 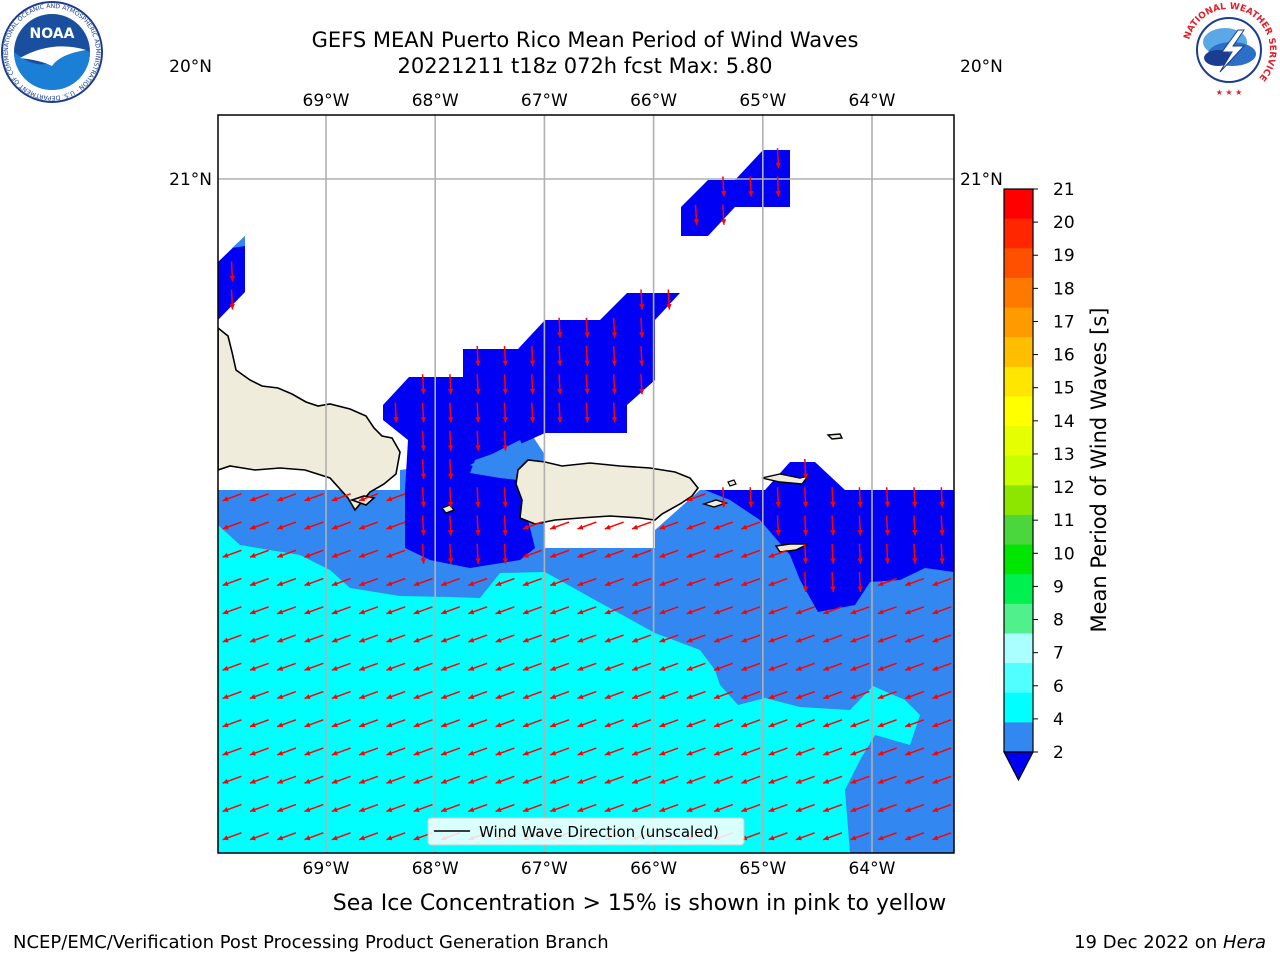 What do you see at coordinates (1058, 654) in the screenshot?
I see `colorbar-tick-label: 7` at bounding box center [1058, 654].